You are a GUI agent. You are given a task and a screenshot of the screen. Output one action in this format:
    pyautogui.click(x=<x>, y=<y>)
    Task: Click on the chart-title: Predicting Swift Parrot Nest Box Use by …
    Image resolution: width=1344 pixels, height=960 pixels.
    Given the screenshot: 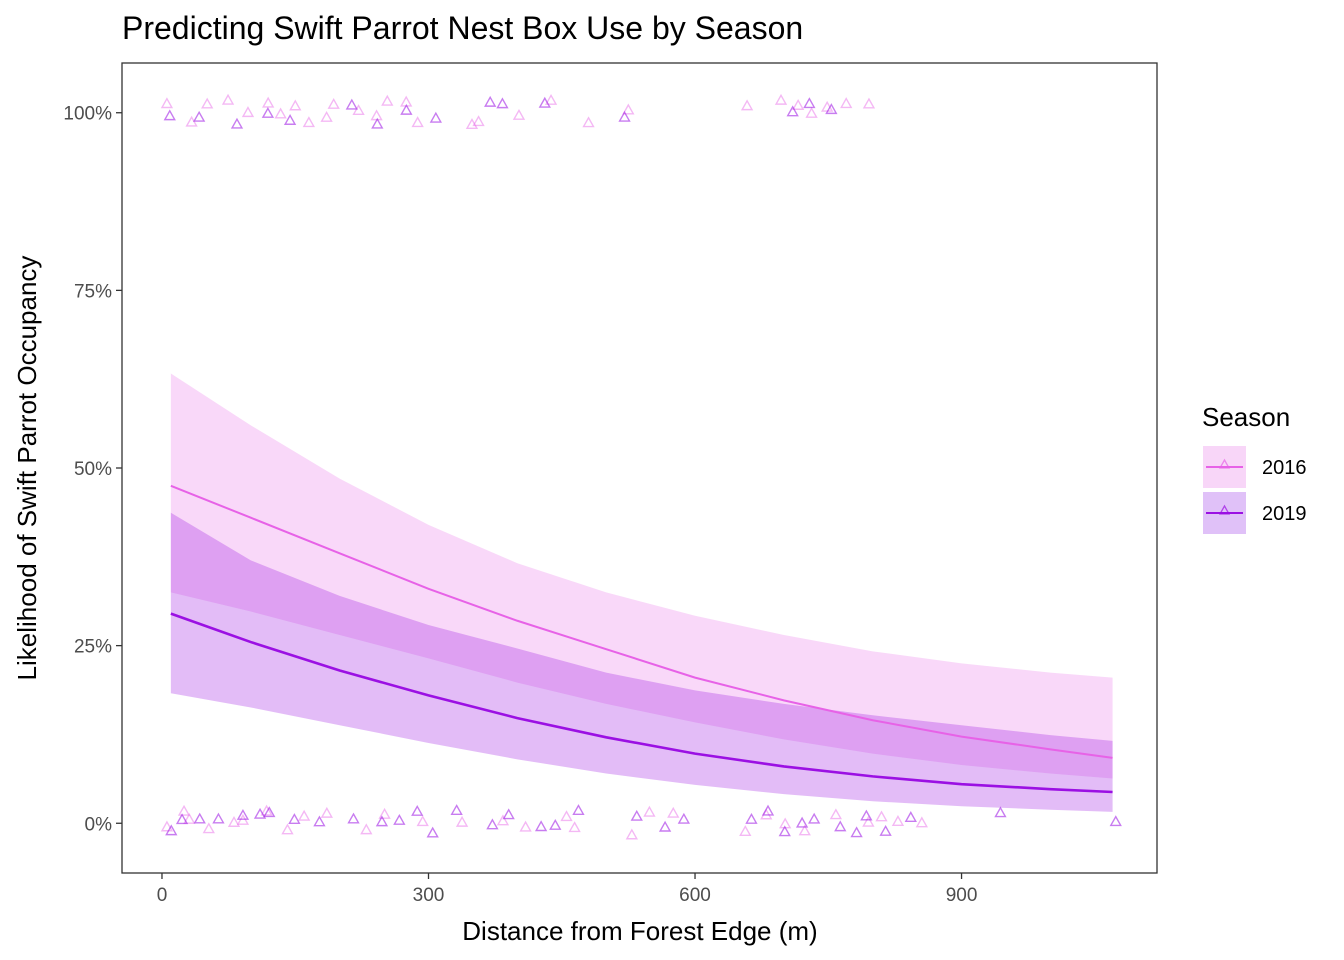 What is the action you would take?
    pyautogui.click(x=462, y=28)
    